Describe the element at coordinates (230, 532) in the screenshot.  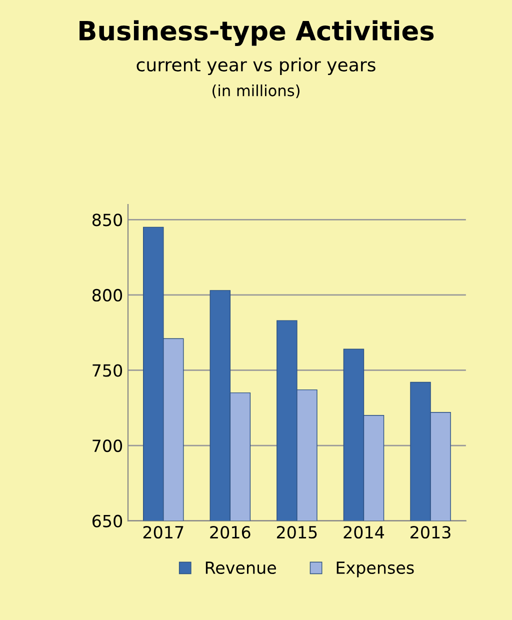
I see `x-tick-label: 2016` at that location.